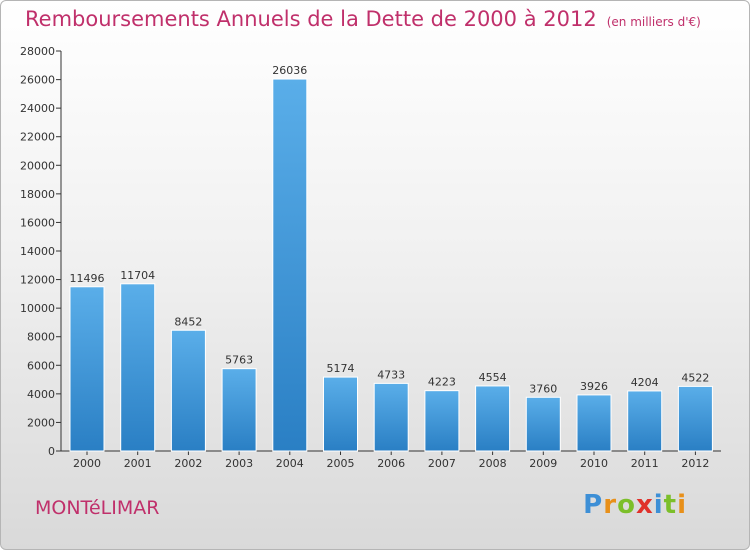  Describe the element at coordinates (87, 278) in the screenshot. I see `bar-value-label: 11496` at that location.